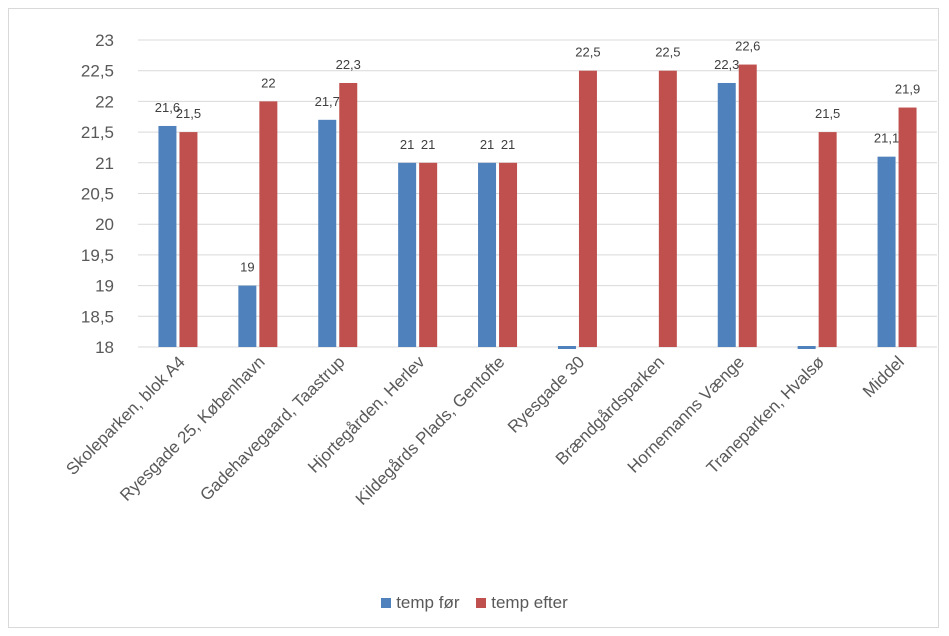 The image size is (949, 636). What do you see at coordinates (247, 267) in the screenshot?
I see `data-label: 19` at bounding box center [247, 267].